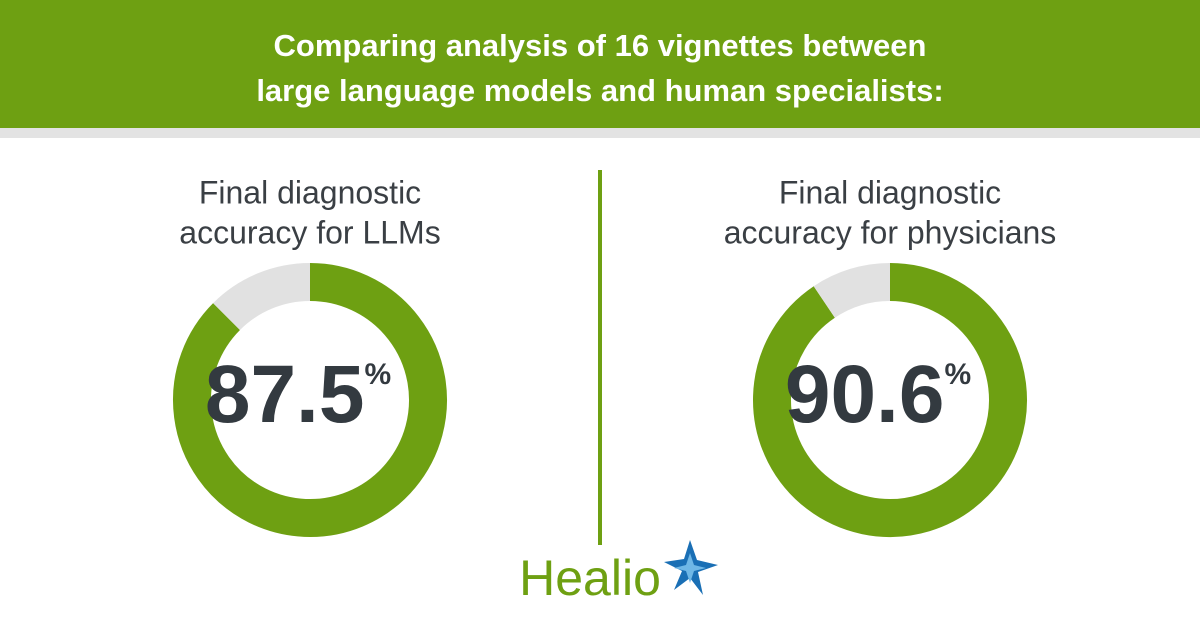  I want to click on chart-title: accuracy for LLMs, so click(309, 232).